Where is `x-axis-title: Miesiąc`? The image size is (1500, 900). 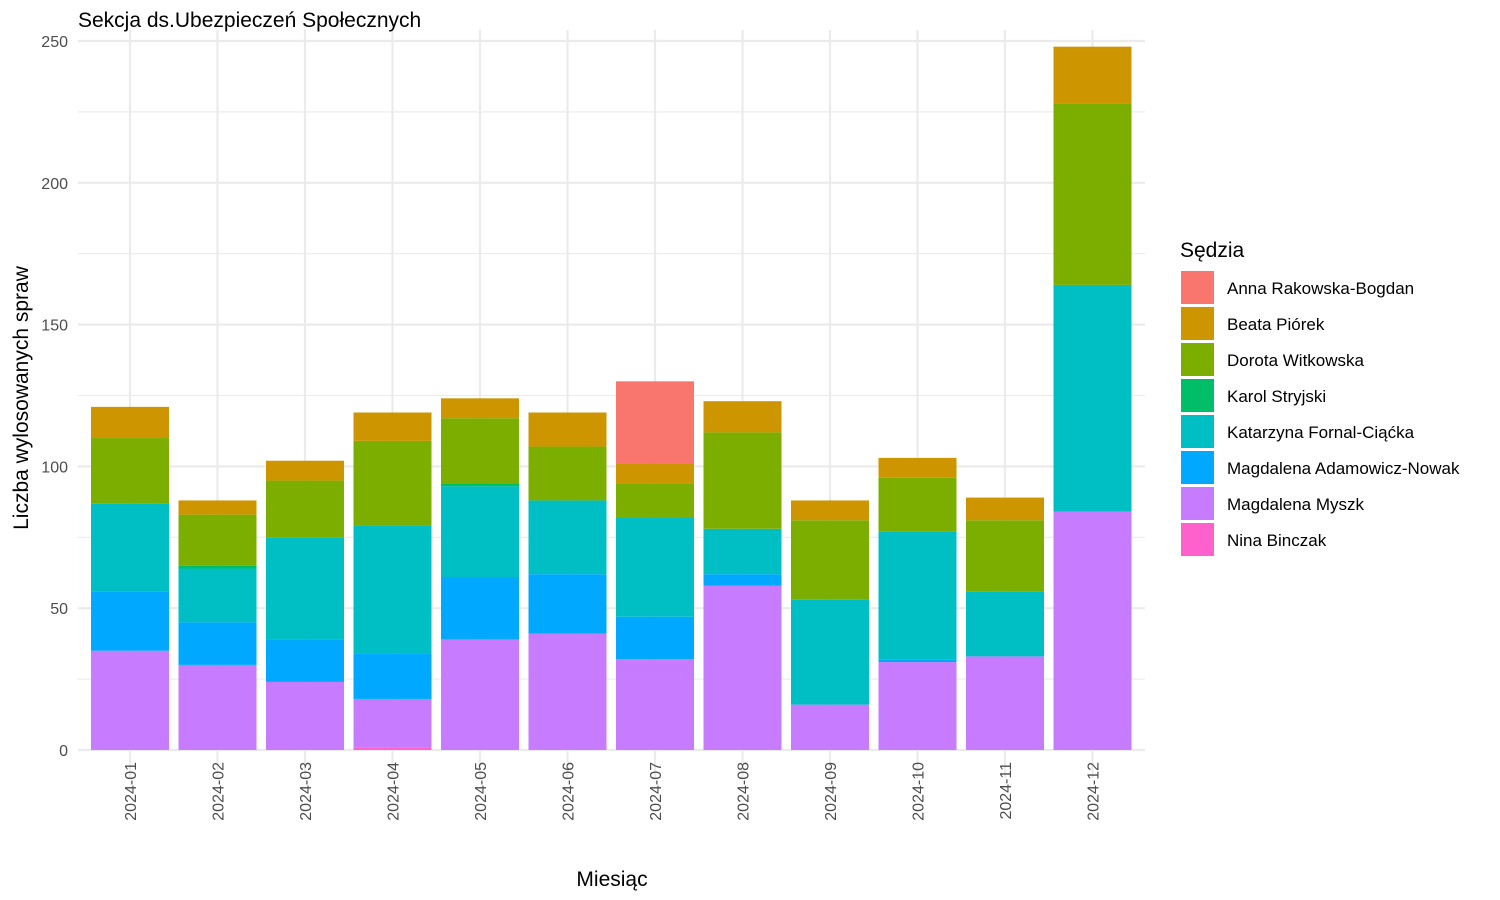
x-axis-title: Miesiąc is located at coordinates (611, 879).